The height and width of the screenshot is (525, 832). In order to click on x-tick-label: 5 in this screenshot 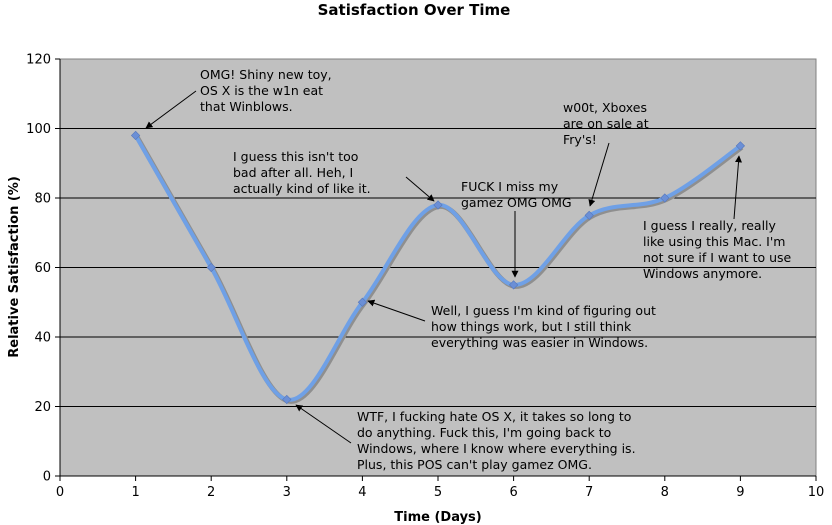, I will do `click(438, 492)`.